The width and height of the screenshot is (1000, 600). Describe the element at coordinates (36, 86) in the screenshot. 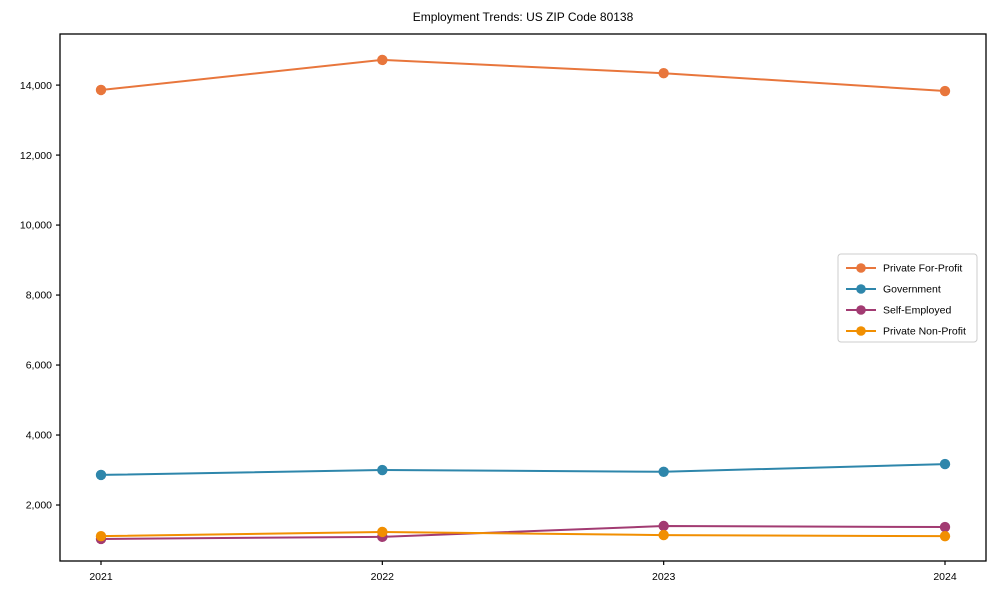

I see `y-tick-label: 14,000` at that location.